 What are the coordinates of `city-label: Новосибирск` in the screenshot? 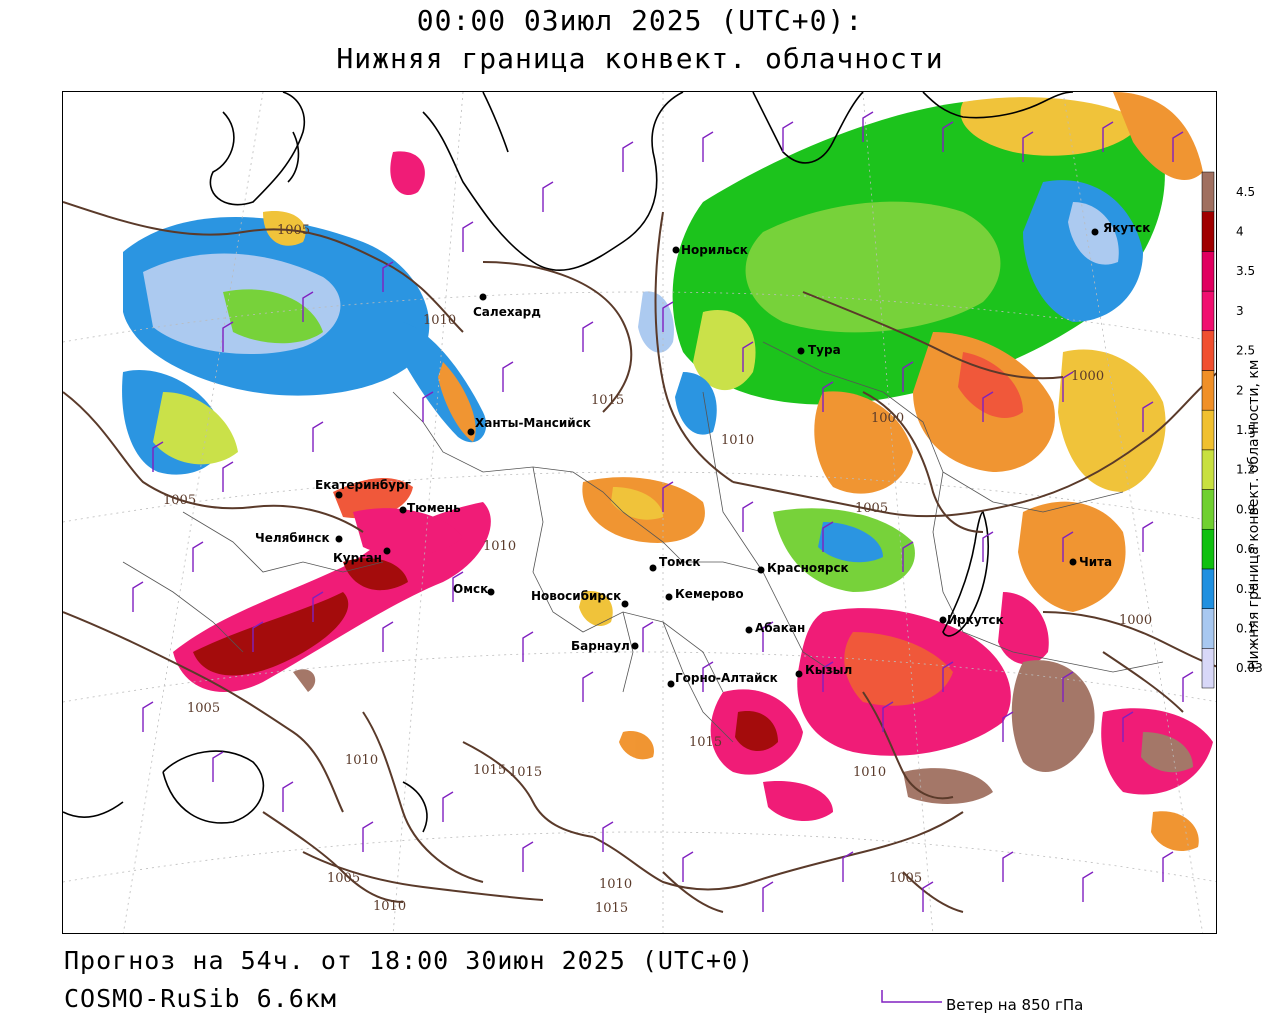 It's located at (576, 596).